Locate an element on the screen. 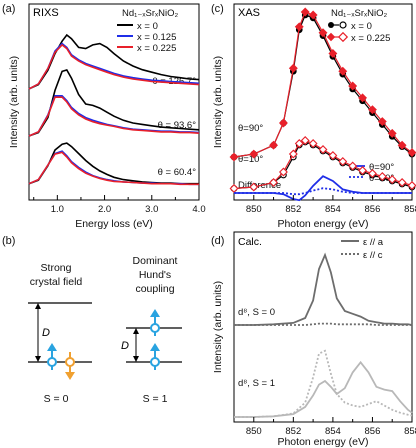 This screenshot has width=416, height=448. panel-a-plot is located at coordinates (114, 109).